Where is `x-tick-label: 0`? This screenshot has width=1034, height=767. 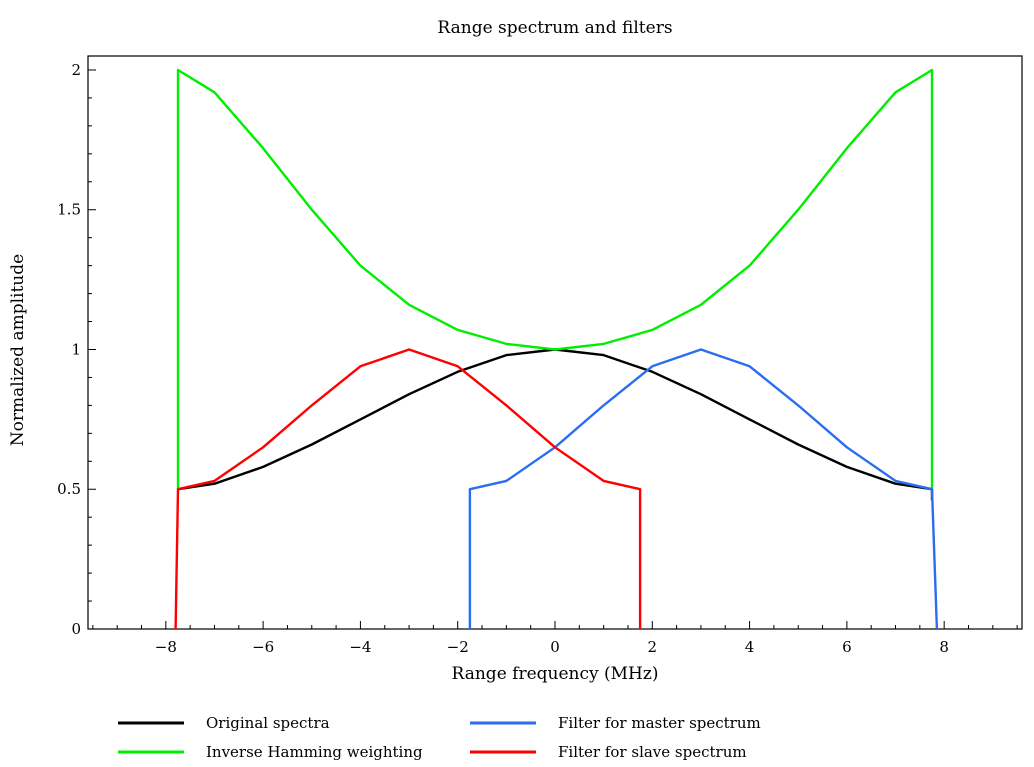 x-tick-label: 0 is located at coordinates (555, 647).